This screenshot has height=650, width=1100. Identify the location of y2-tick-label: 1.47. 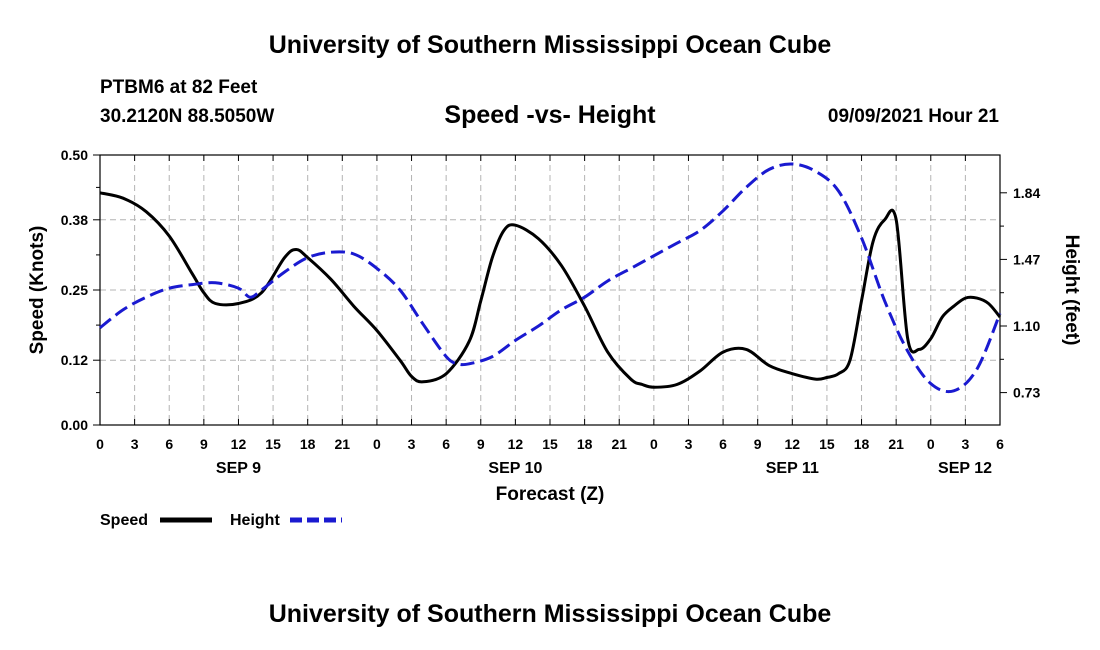
(1026, 259).